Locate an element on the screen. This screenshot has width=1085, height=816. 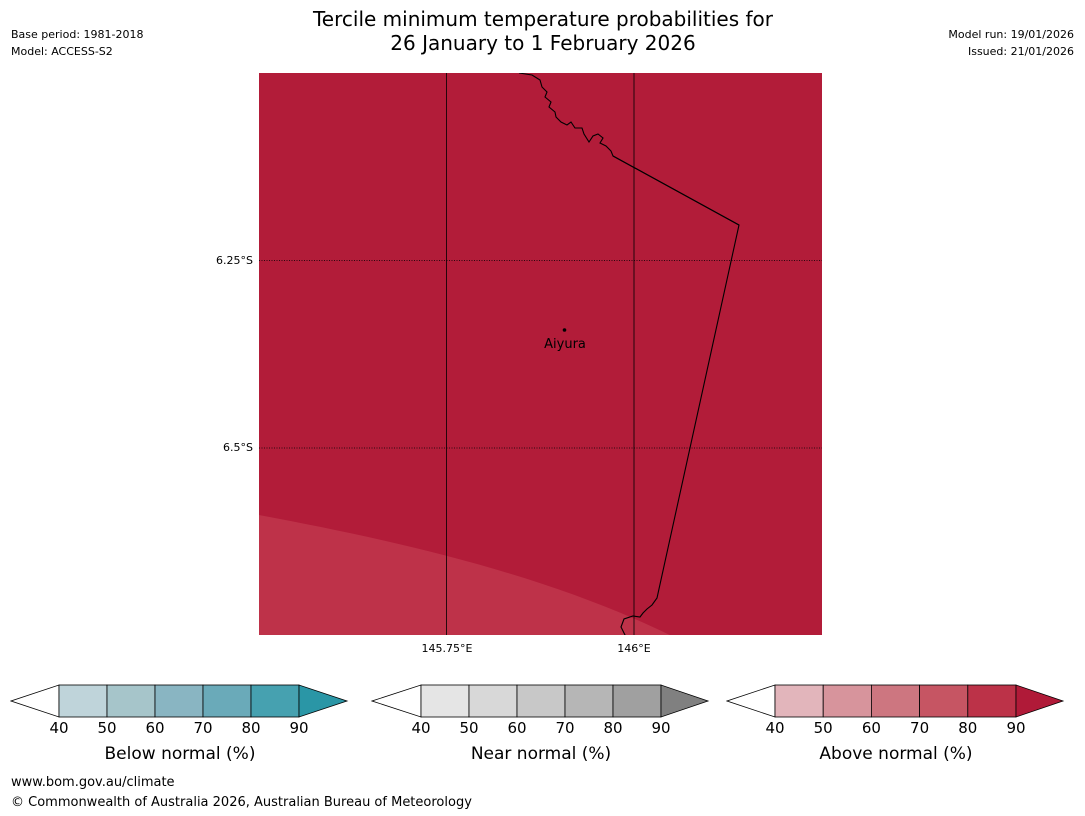
above-normal-colorbar is located at coordinates (895, 701).